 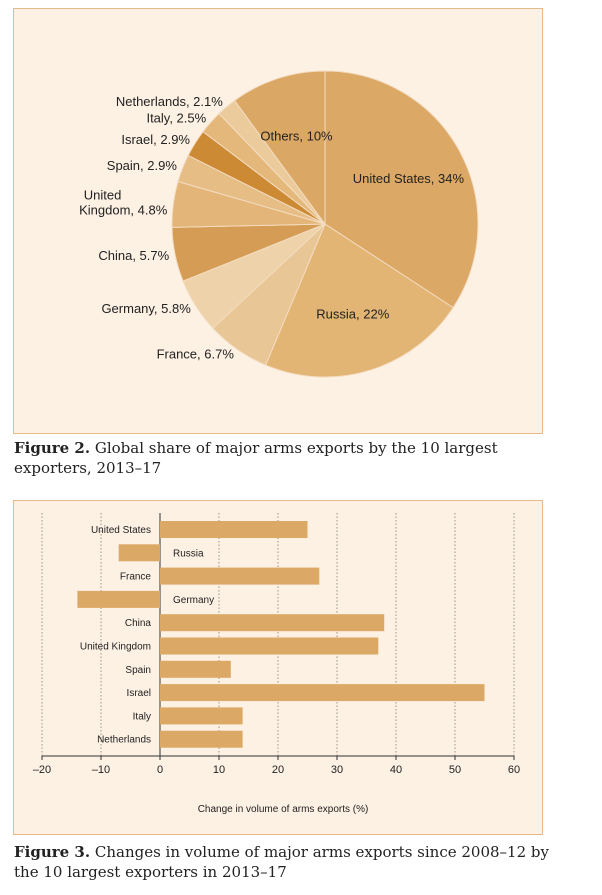 What do you see at coordinates (234, 529) in the screenshot?
I see `bar-united-states` at bounding box center [234, 529].